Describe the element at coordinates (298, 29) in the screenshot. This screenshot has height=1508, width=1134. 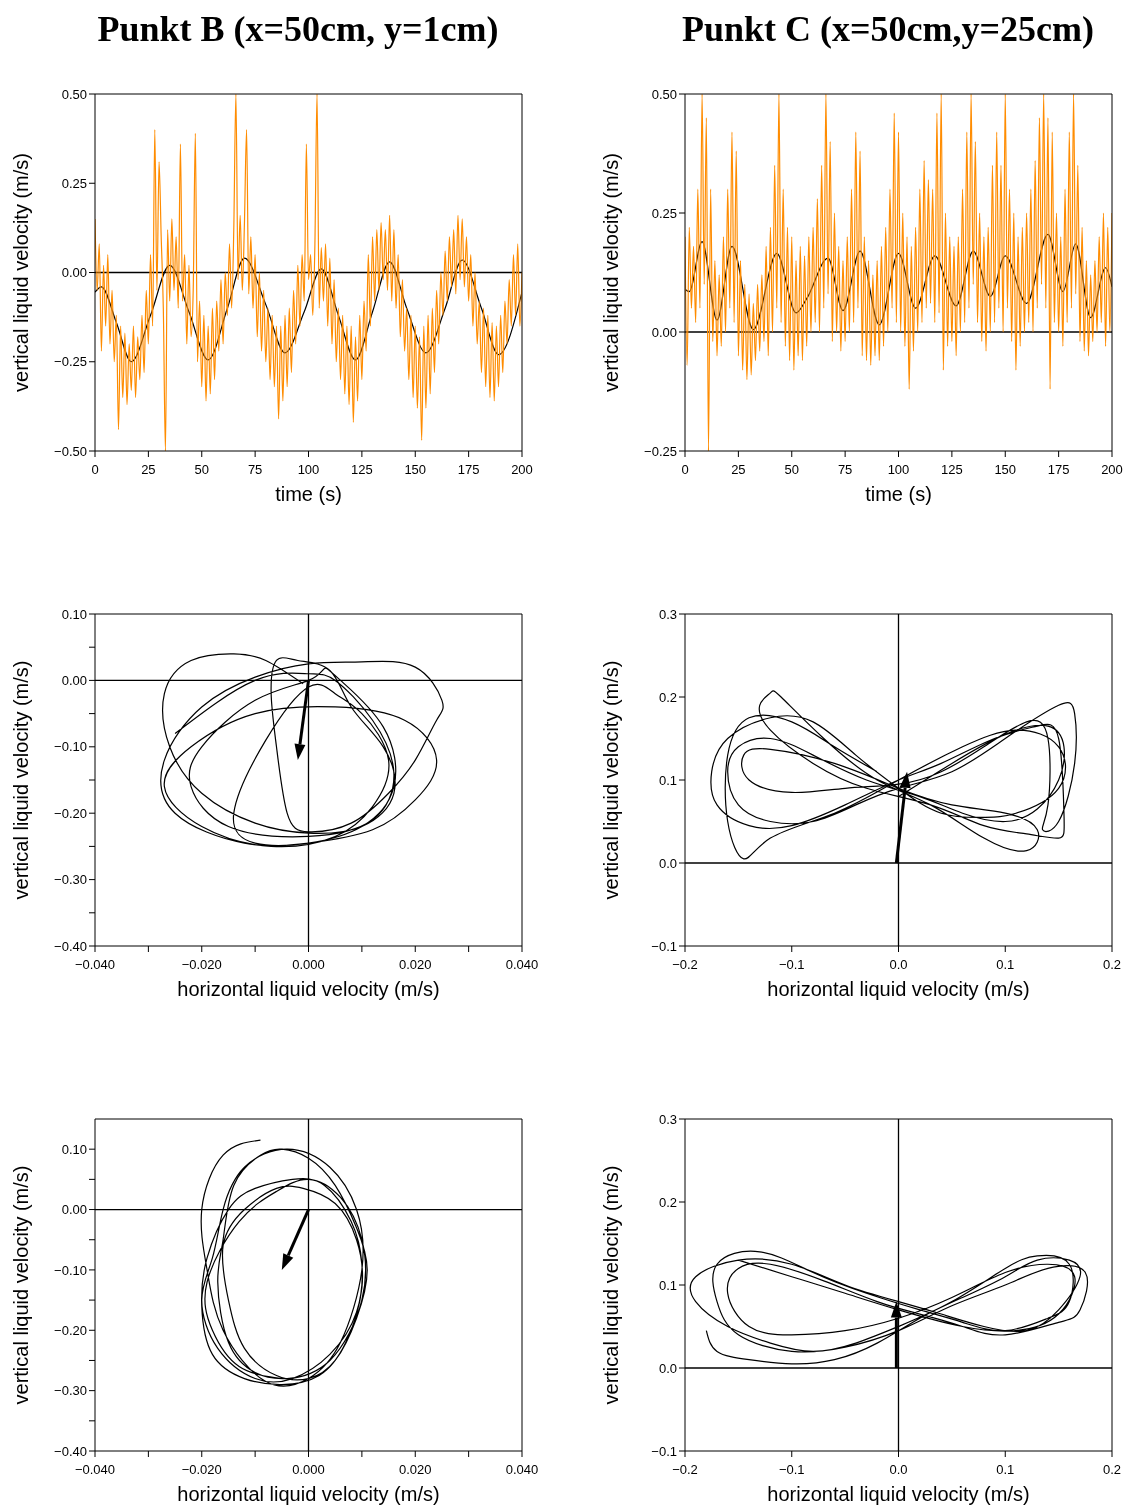
I see `chart-title: Punkt B (x=50cm, y=1cm)` at that location.